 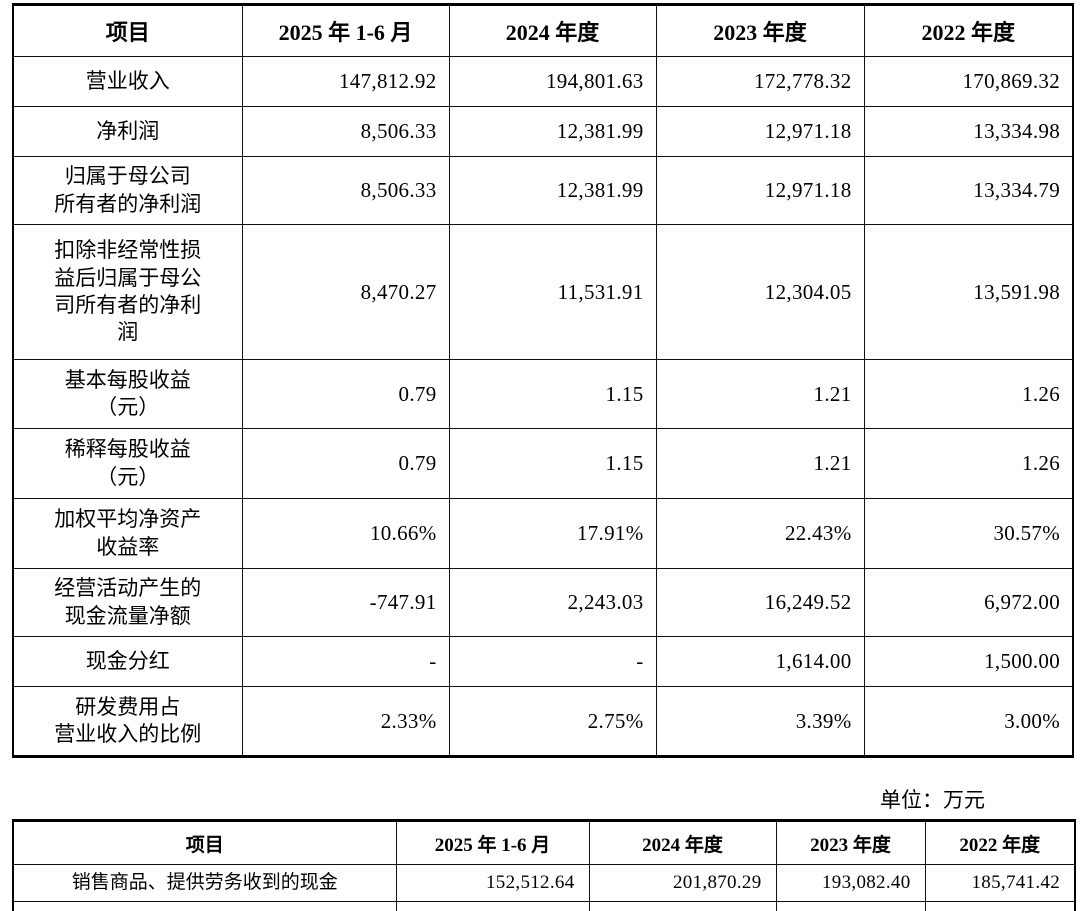 I want to click on value-cell: 2,243.03, so click(x=552, y=602).